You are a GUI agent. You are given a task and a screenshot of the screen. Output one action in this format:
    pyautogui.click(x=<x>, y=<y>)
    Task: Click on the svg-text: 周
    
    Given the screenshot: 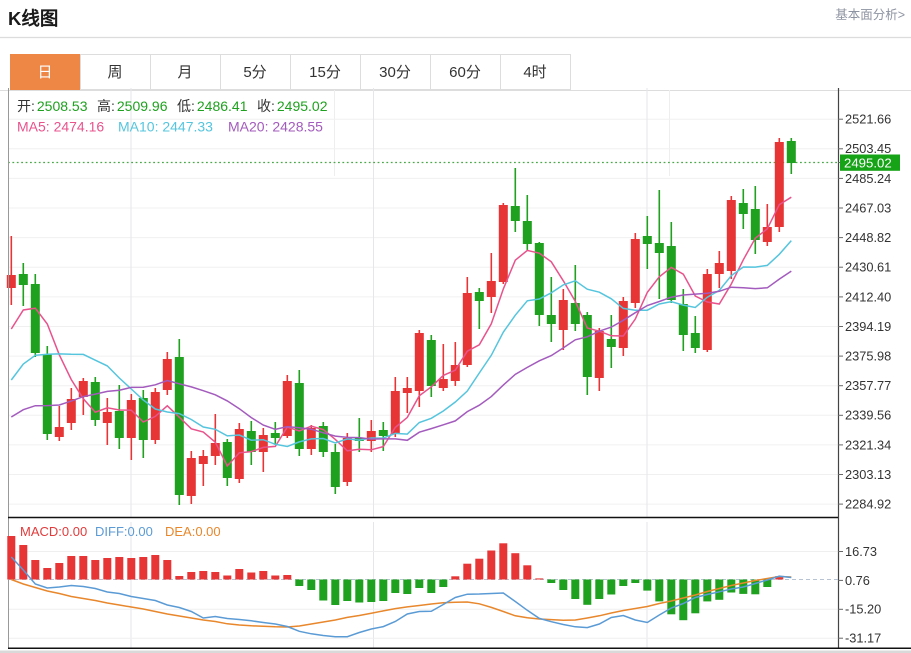 What is the action you would take?
    pyautogui.click(x=114, y=72)
    